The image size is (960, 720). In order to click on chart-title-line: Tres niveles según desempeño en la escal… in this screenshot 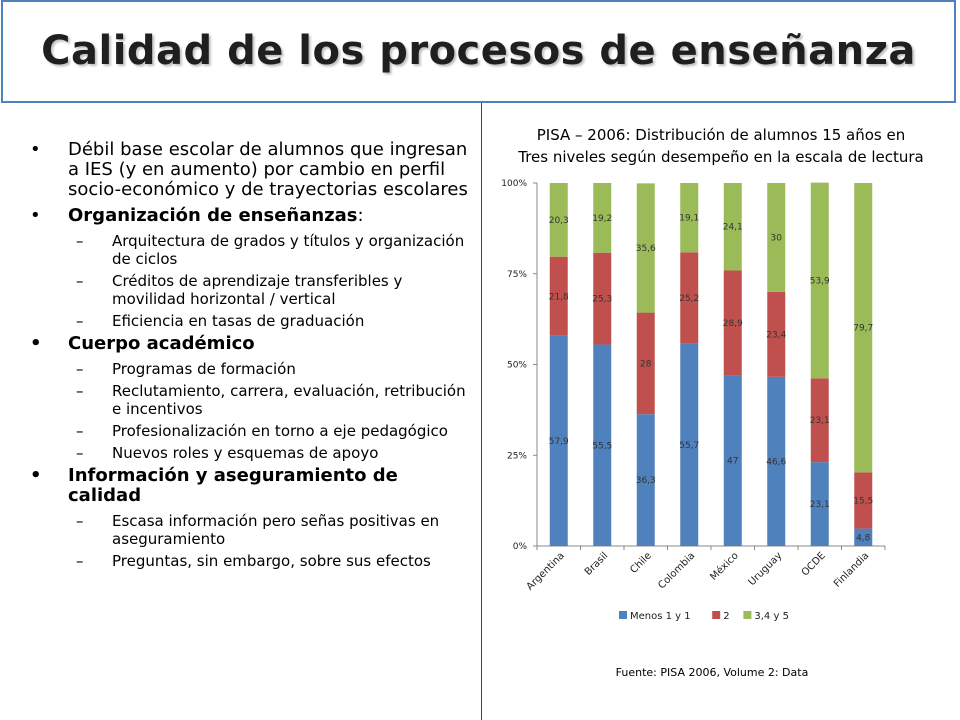, I will do `click(721, 157)`.